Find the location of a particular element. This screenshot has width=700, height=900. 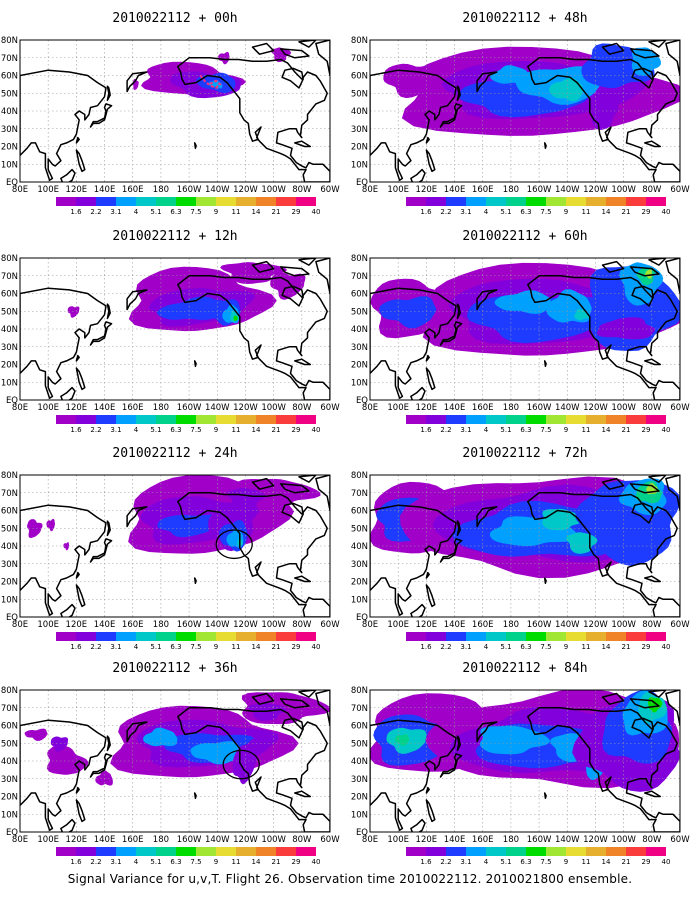

coastline-japan is located at coordinates (451, 115).